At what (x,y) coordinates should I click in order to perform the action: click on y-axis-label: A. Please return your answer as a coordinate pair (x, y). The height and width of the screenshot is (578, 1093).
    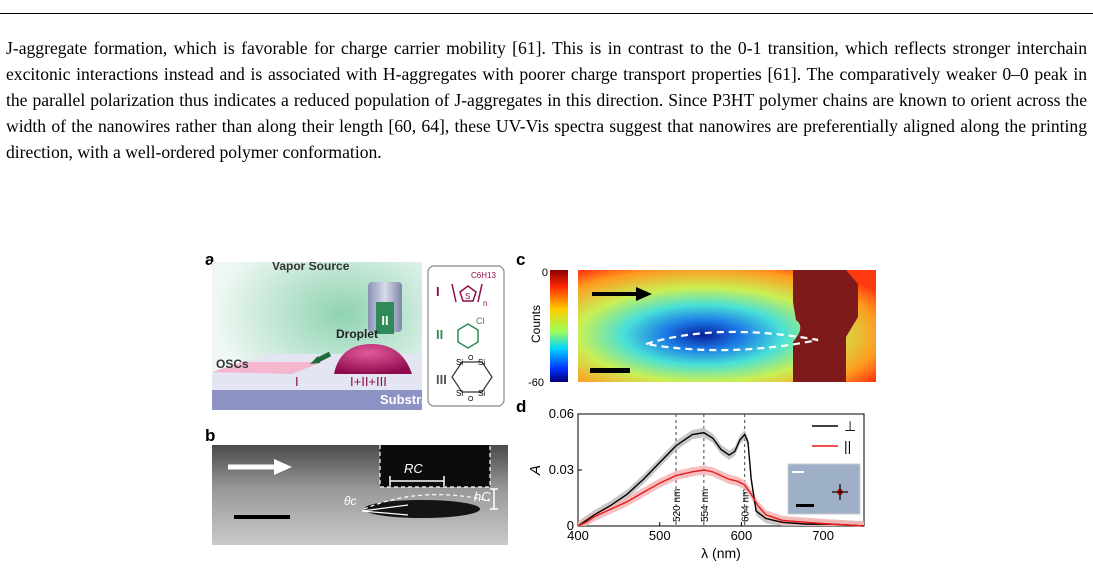
    Looking at the image, I should click on (535, 470).